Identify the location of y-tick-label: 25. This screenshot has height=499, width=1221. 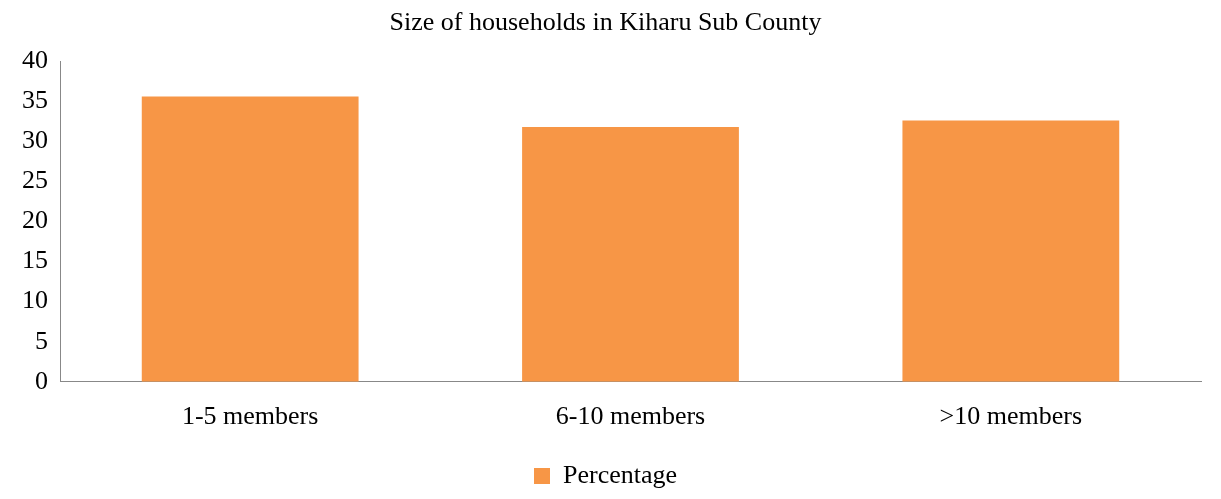
(35, 180).